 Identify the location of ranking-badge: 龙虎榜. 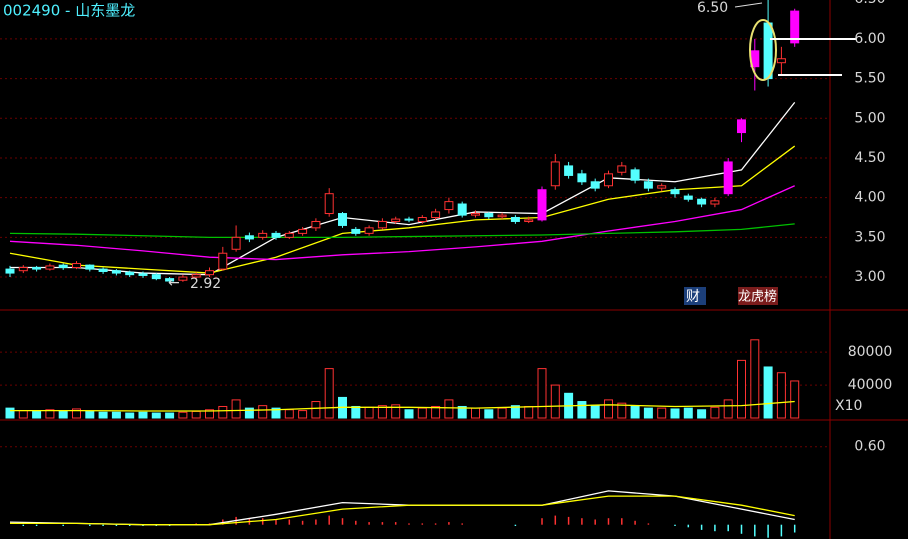
(757, 297).